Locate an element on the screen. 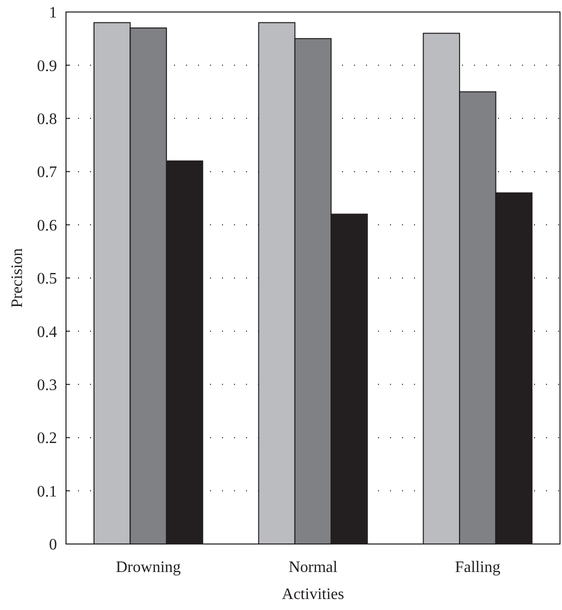 This screenshot has height=610, width=562. y-tick-label: 0.8 is located at coordinates (47, 119).